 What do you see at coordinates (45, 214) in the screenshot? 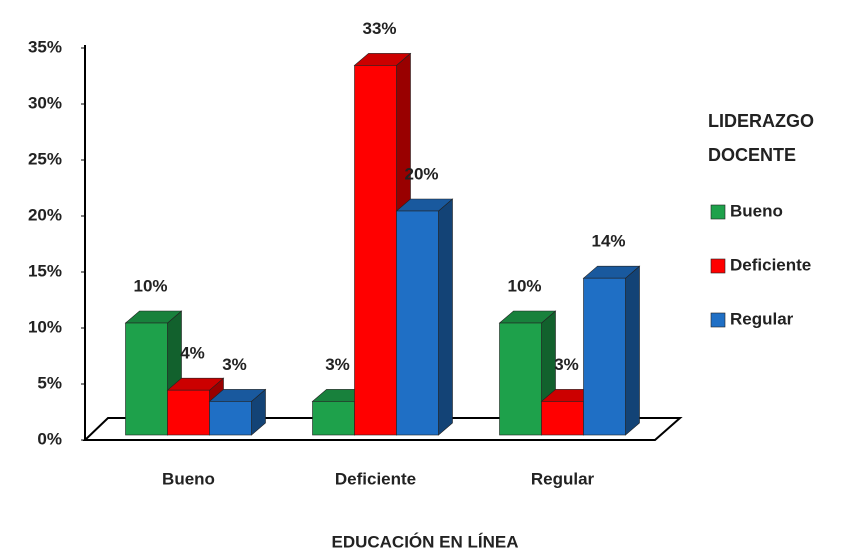
I see `y-tick-label: 20%` at bounding box center [45, 214].